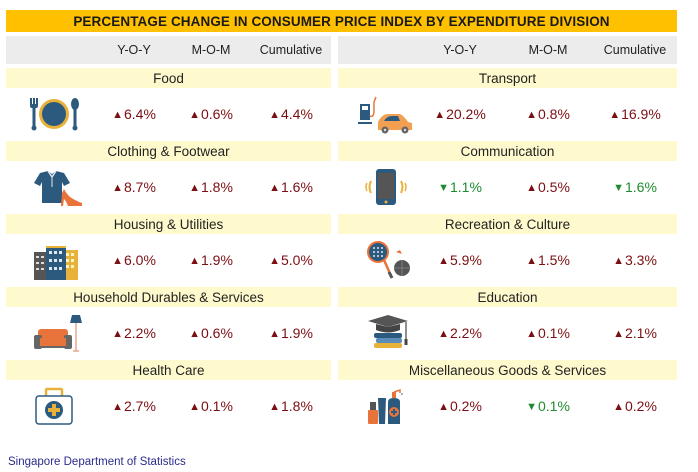  What do you see at coordinates (507, 151) in the screenshot?
I see `category-communication: Communication` at bounding box center [507, 151].